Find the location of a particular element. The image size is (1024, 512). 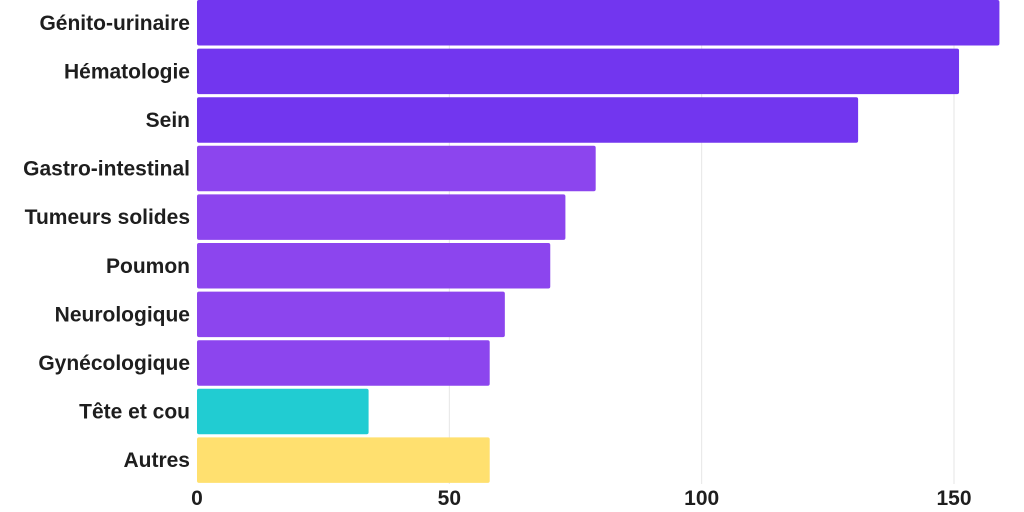

x-axis-ticks: 0 50 100 150 is located at coordinates (581, 498).